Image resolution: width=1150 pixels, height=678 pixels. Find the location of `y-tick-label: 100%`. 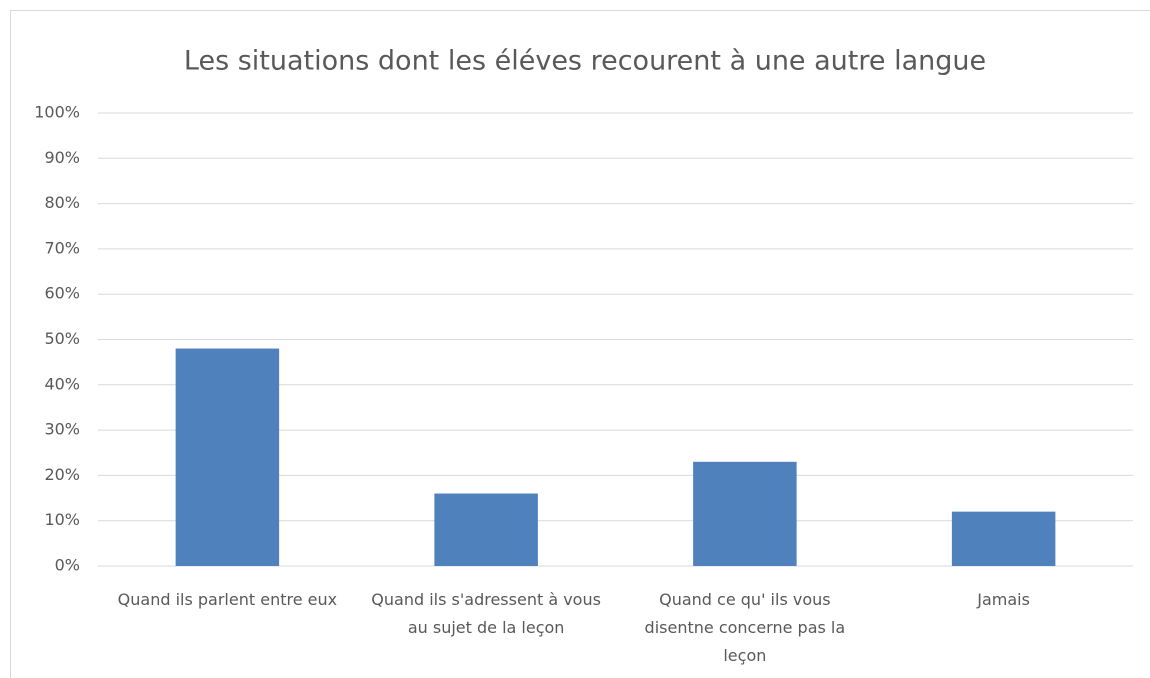

y-tick-label: 100% is located at coordinates (57, 112).